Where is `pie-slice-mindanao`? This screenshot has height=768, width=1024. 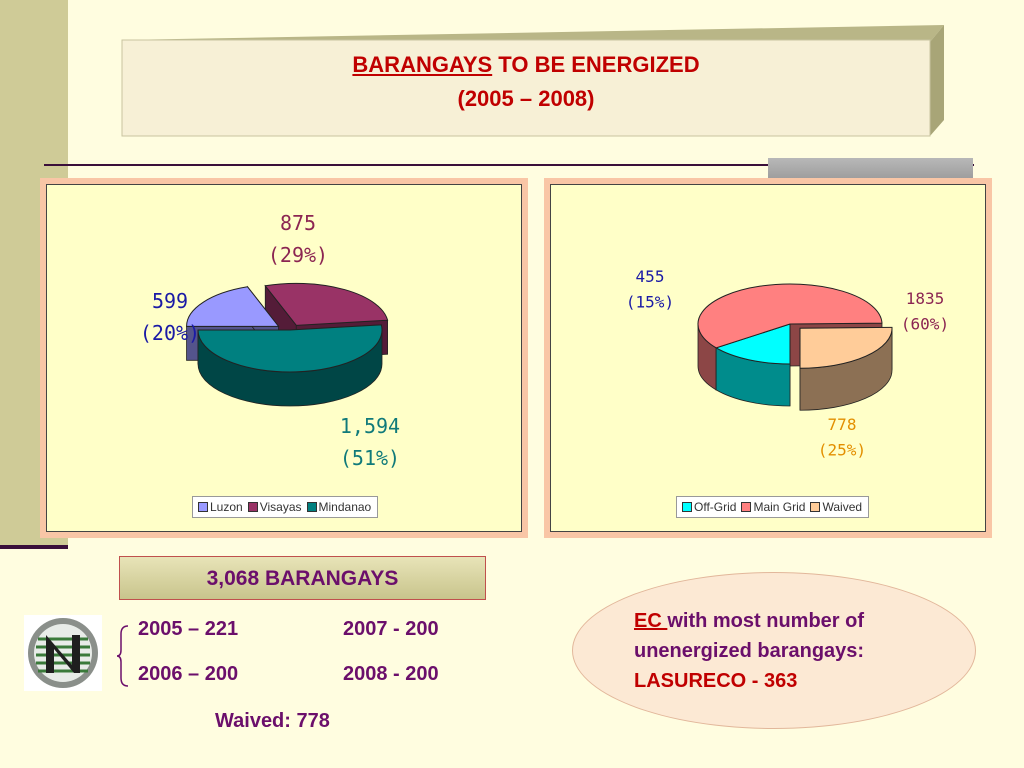 pie-slice-mindanao is located at coordinates (290, 348).